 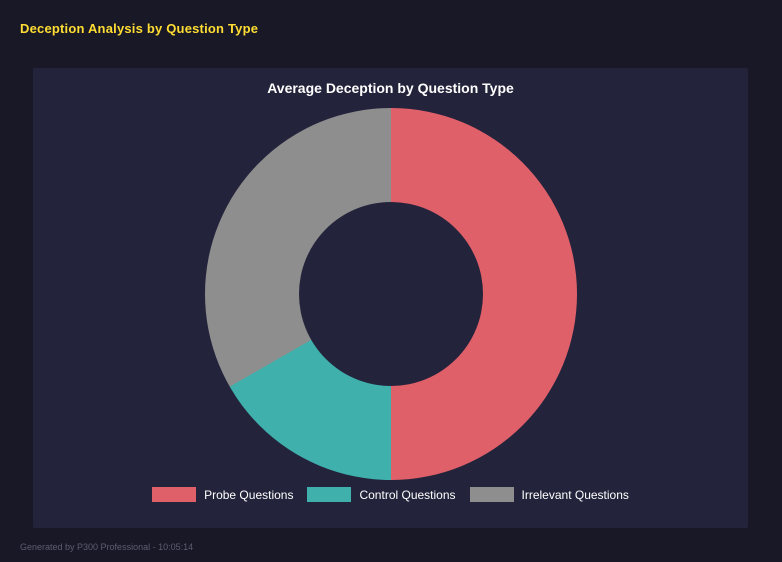 I want to click on legend-item-probe: Probe Questions, so click(x=222, y=494).